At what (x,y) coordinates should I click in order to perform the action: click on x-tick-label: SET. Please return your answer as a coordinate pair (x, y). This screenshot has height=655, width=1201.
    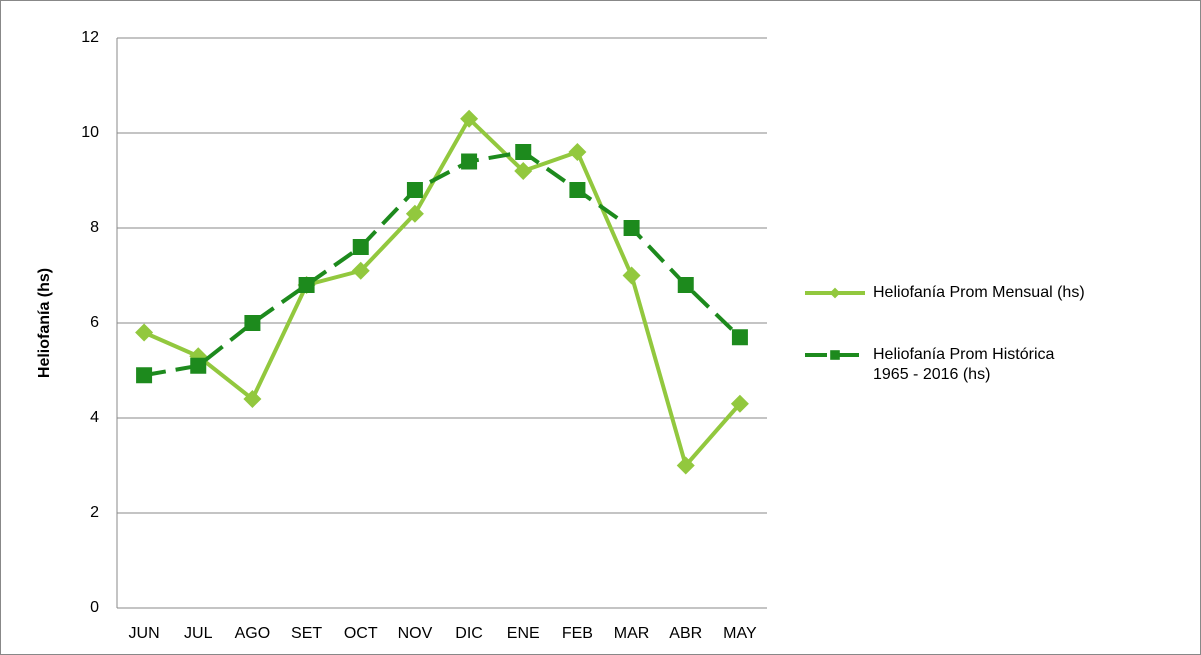
    Looking at the image, I should click on (306, 633).